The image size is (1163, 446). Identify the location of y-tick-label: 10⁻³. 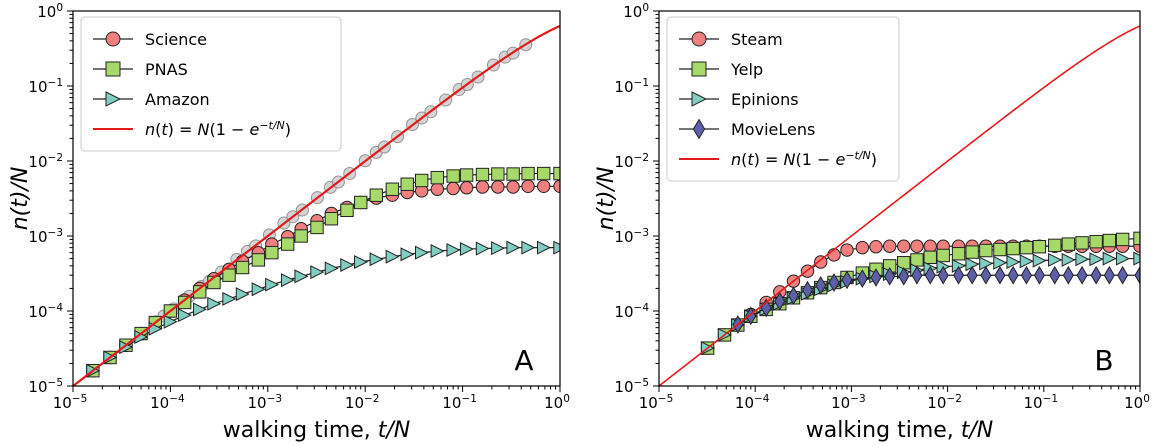
(45, 236).